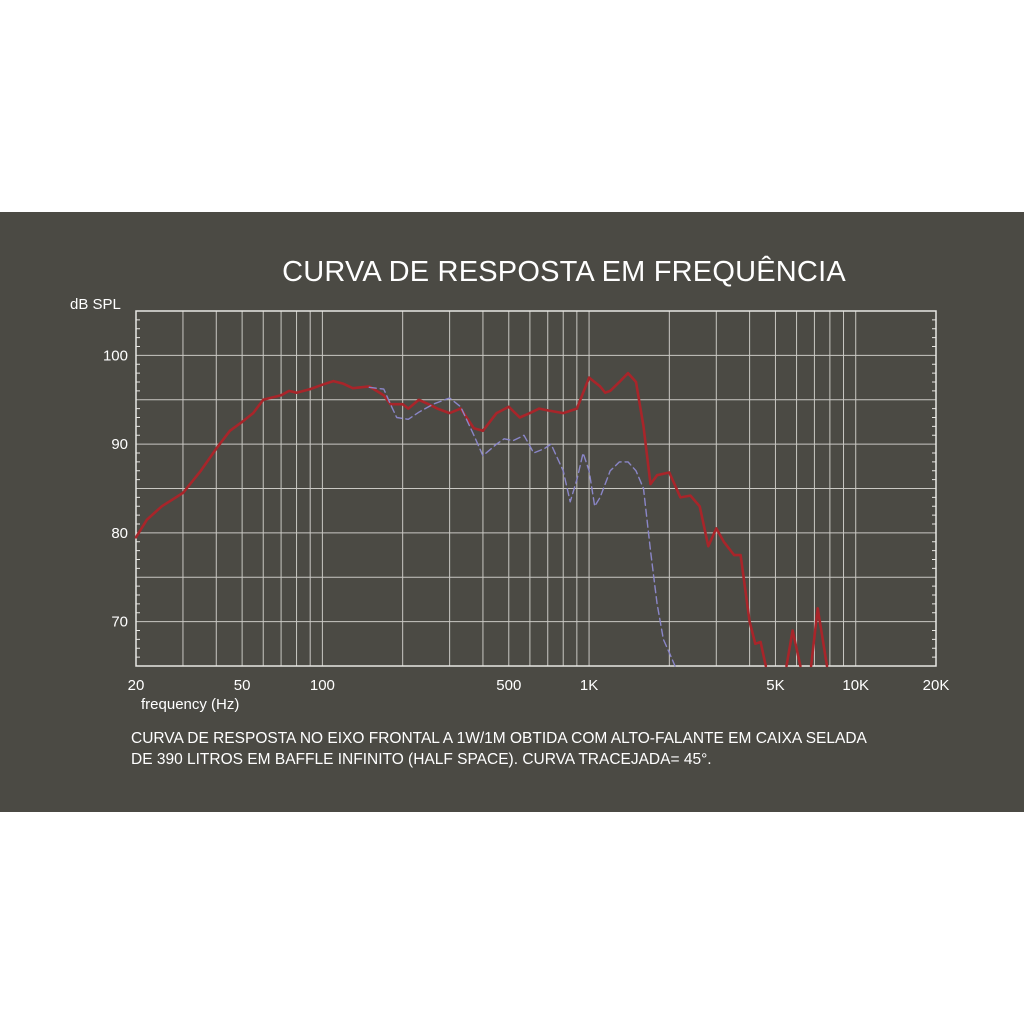 The width and height of the screenshot is (1024, 1024). Describe the element at coordinates (775, 685) in the screenshot. I see `x-tick-label: 5K` at that location.